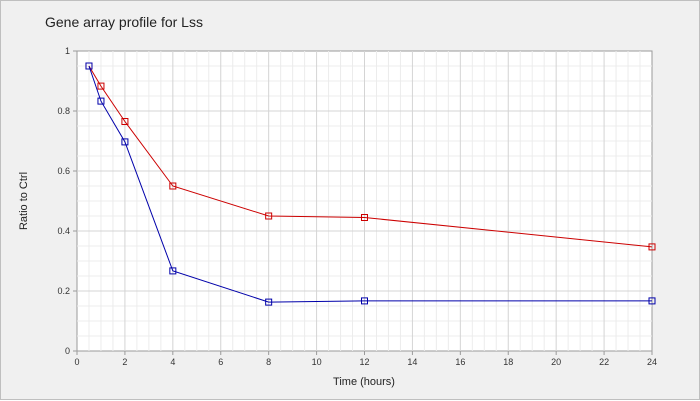  Describe the element at coordinates (67, 201) in the screenshot. I see `y-axis-ticks: 0 0.2 0.4 0.6 0.8 1` at that location.